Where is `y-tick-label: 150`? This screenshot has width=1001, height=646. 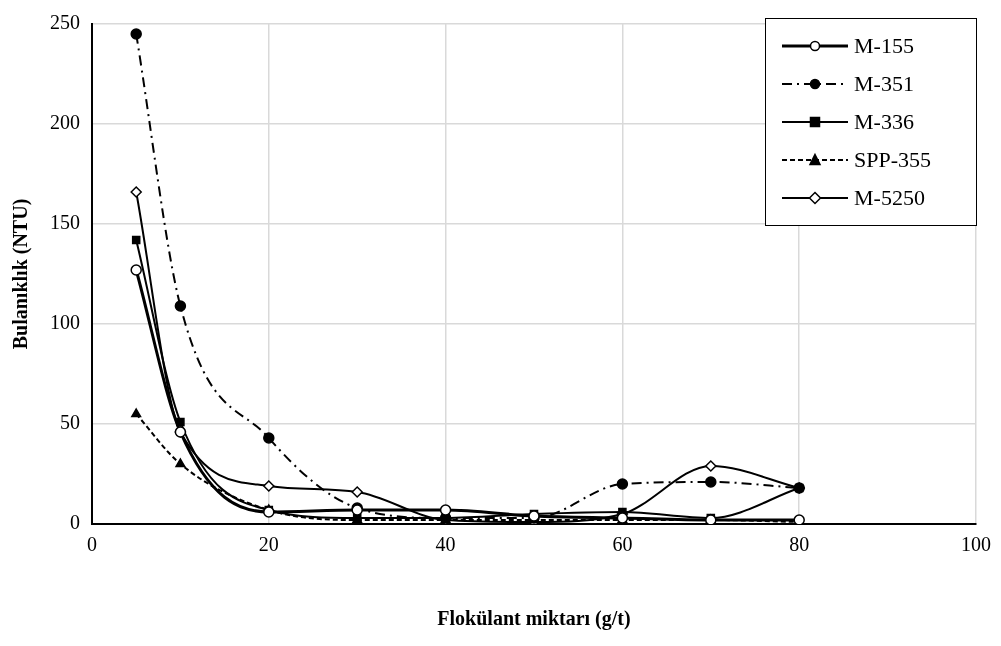
y-tick-label: 150 is located at coordinates (65, 222).